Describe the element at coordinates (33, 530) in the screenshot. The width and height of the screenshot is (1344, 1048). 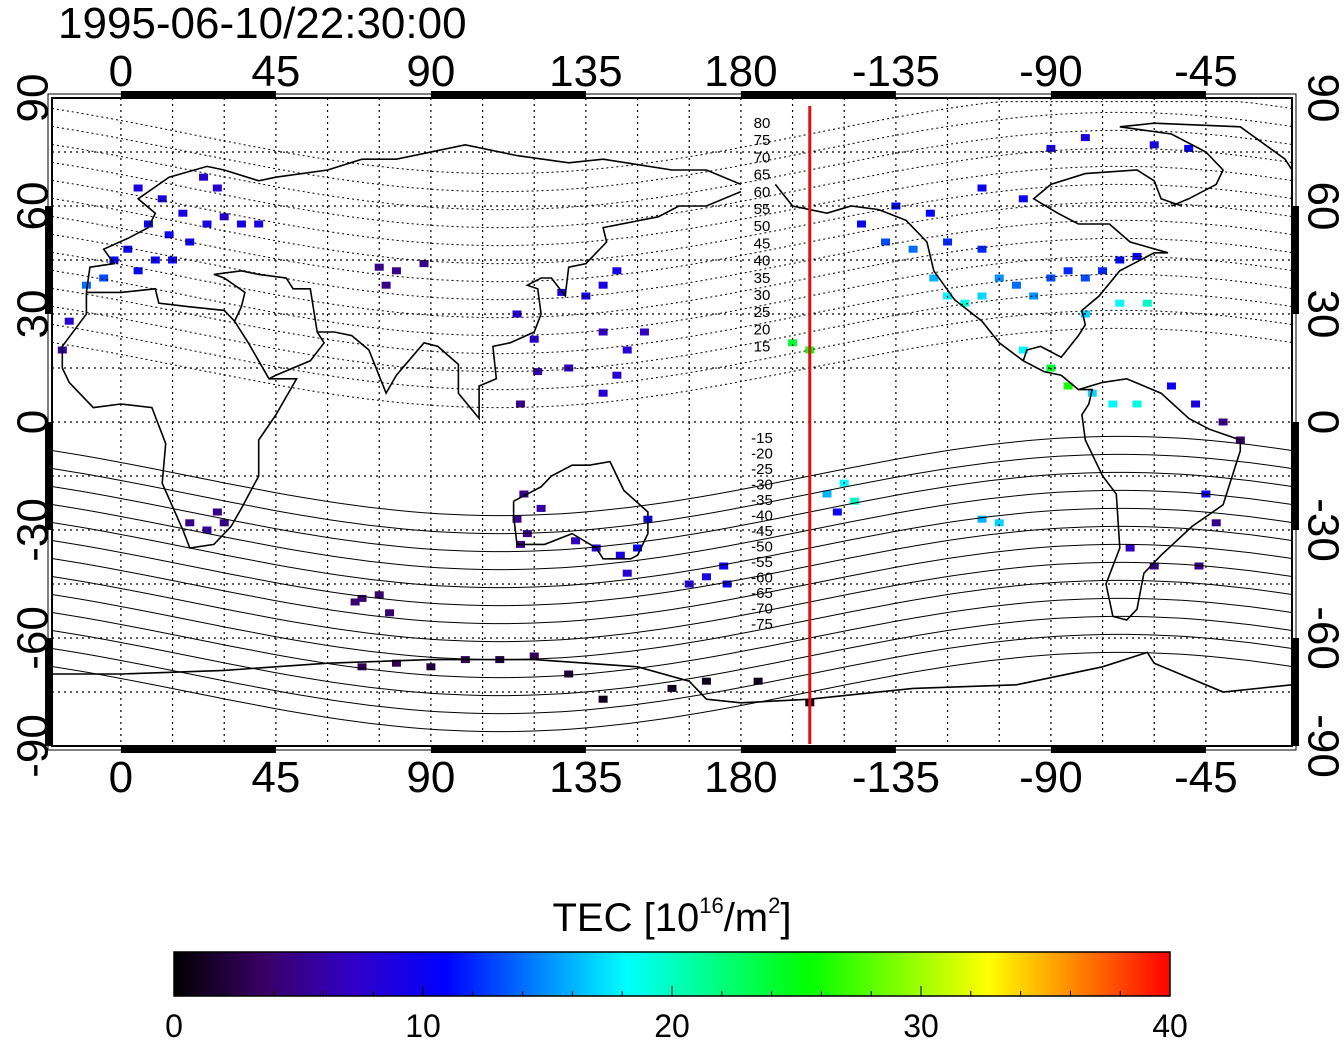
I see `left-lat-label: -30` at that location.